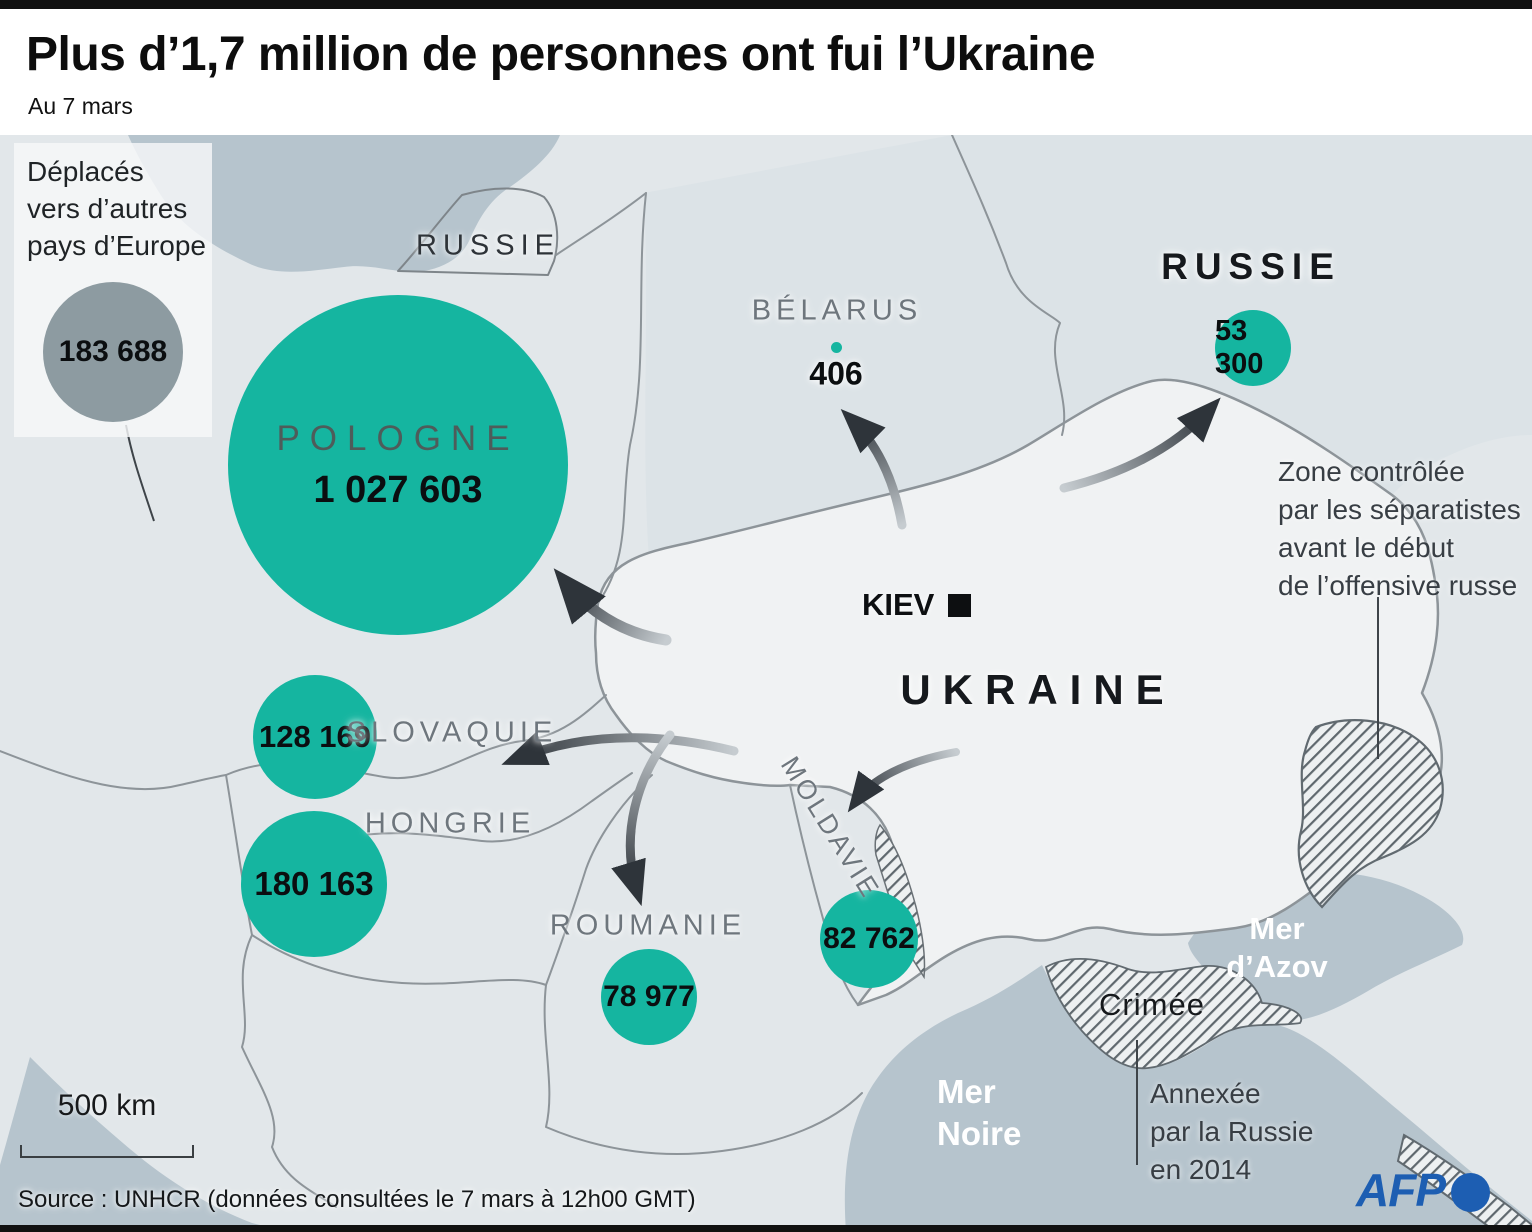 This screenshot has height=1232, width=1532. What do you see at coordinates (1140, 445) in the screenshot?
I see `arrow-to-russia` at bounding box center [1140, 445].